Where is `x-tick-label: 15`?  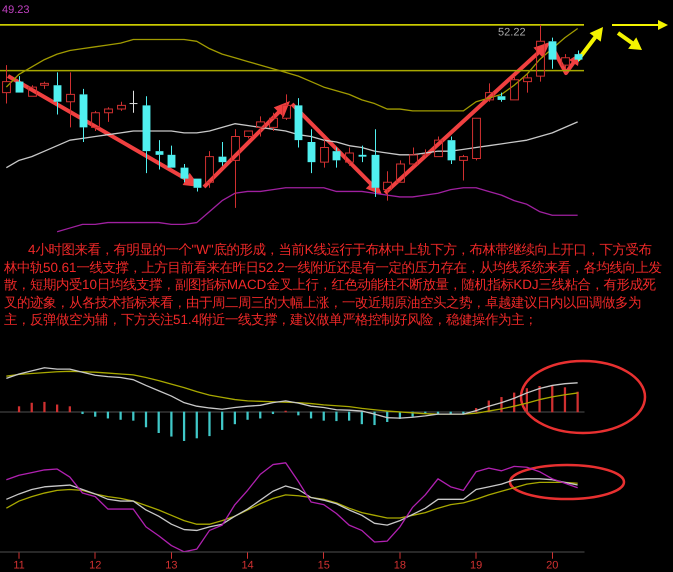 x-tick-label: 15 is located at coordinates (324, 565).